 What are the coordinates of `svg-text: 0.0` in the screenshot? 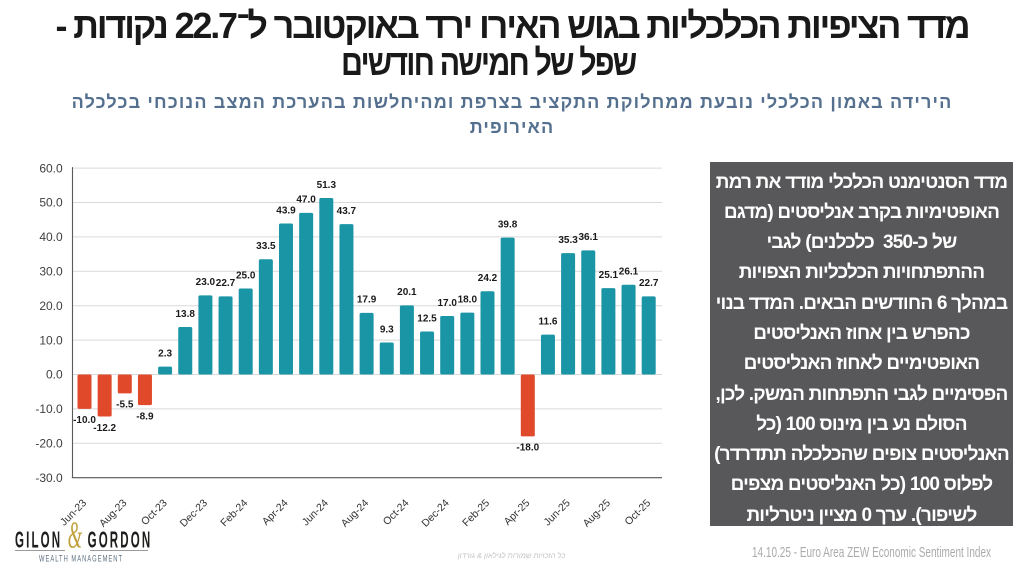 It's located at (54, 375).